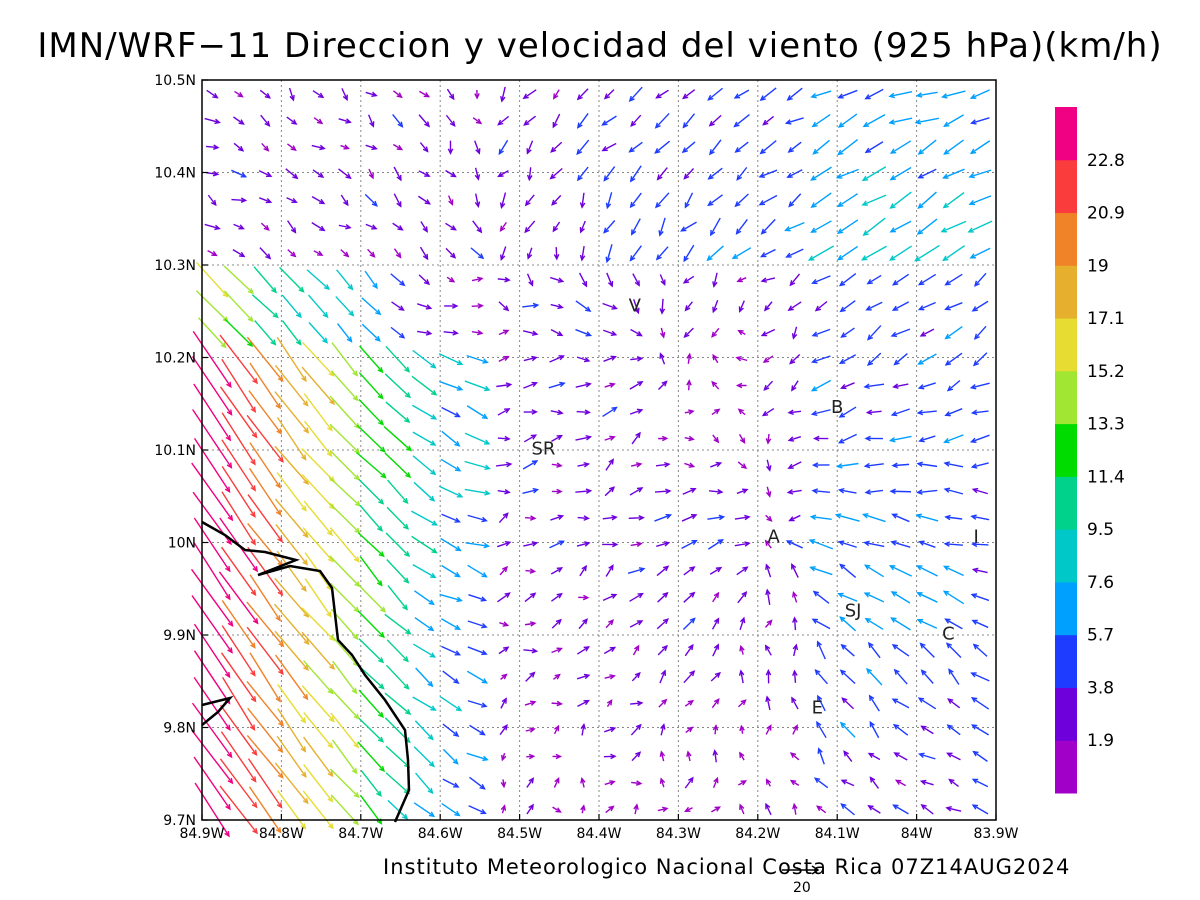 The width and height of the screenshot is (1200, 900). What do you see at coordinates (774, 537) in the screenshot?
I see `place-label: A` at bounding box center [774, 537].